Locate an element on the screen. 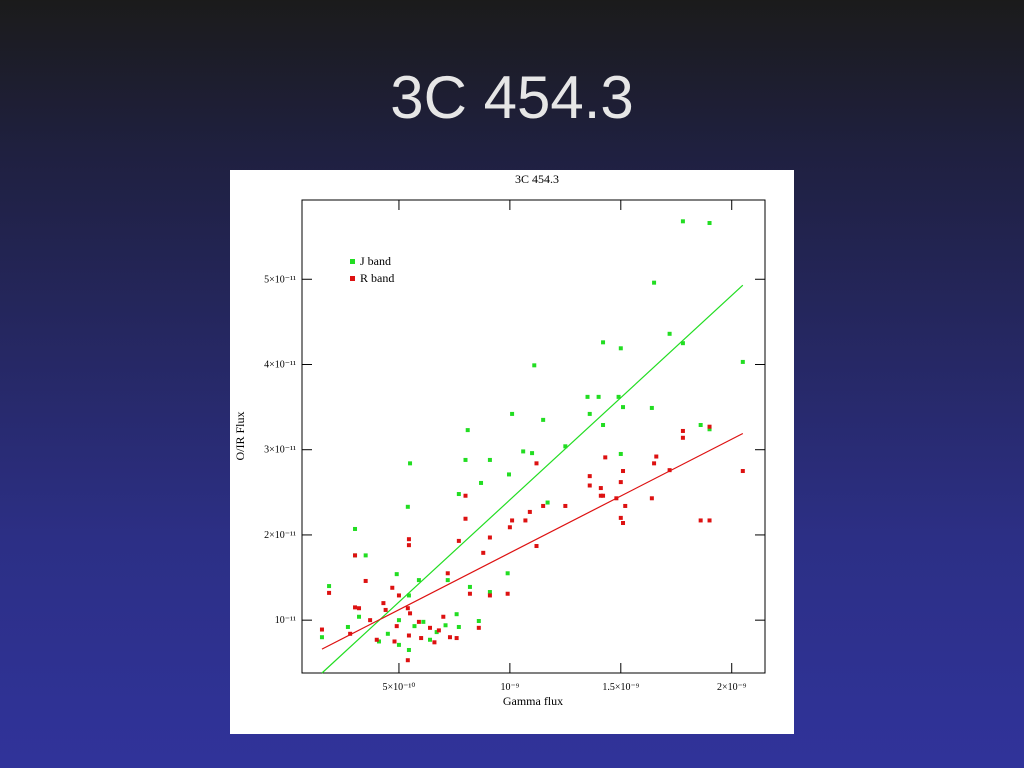  y-tick-label: 3×10⁻¹¹ is located at coordinates (280, 450).